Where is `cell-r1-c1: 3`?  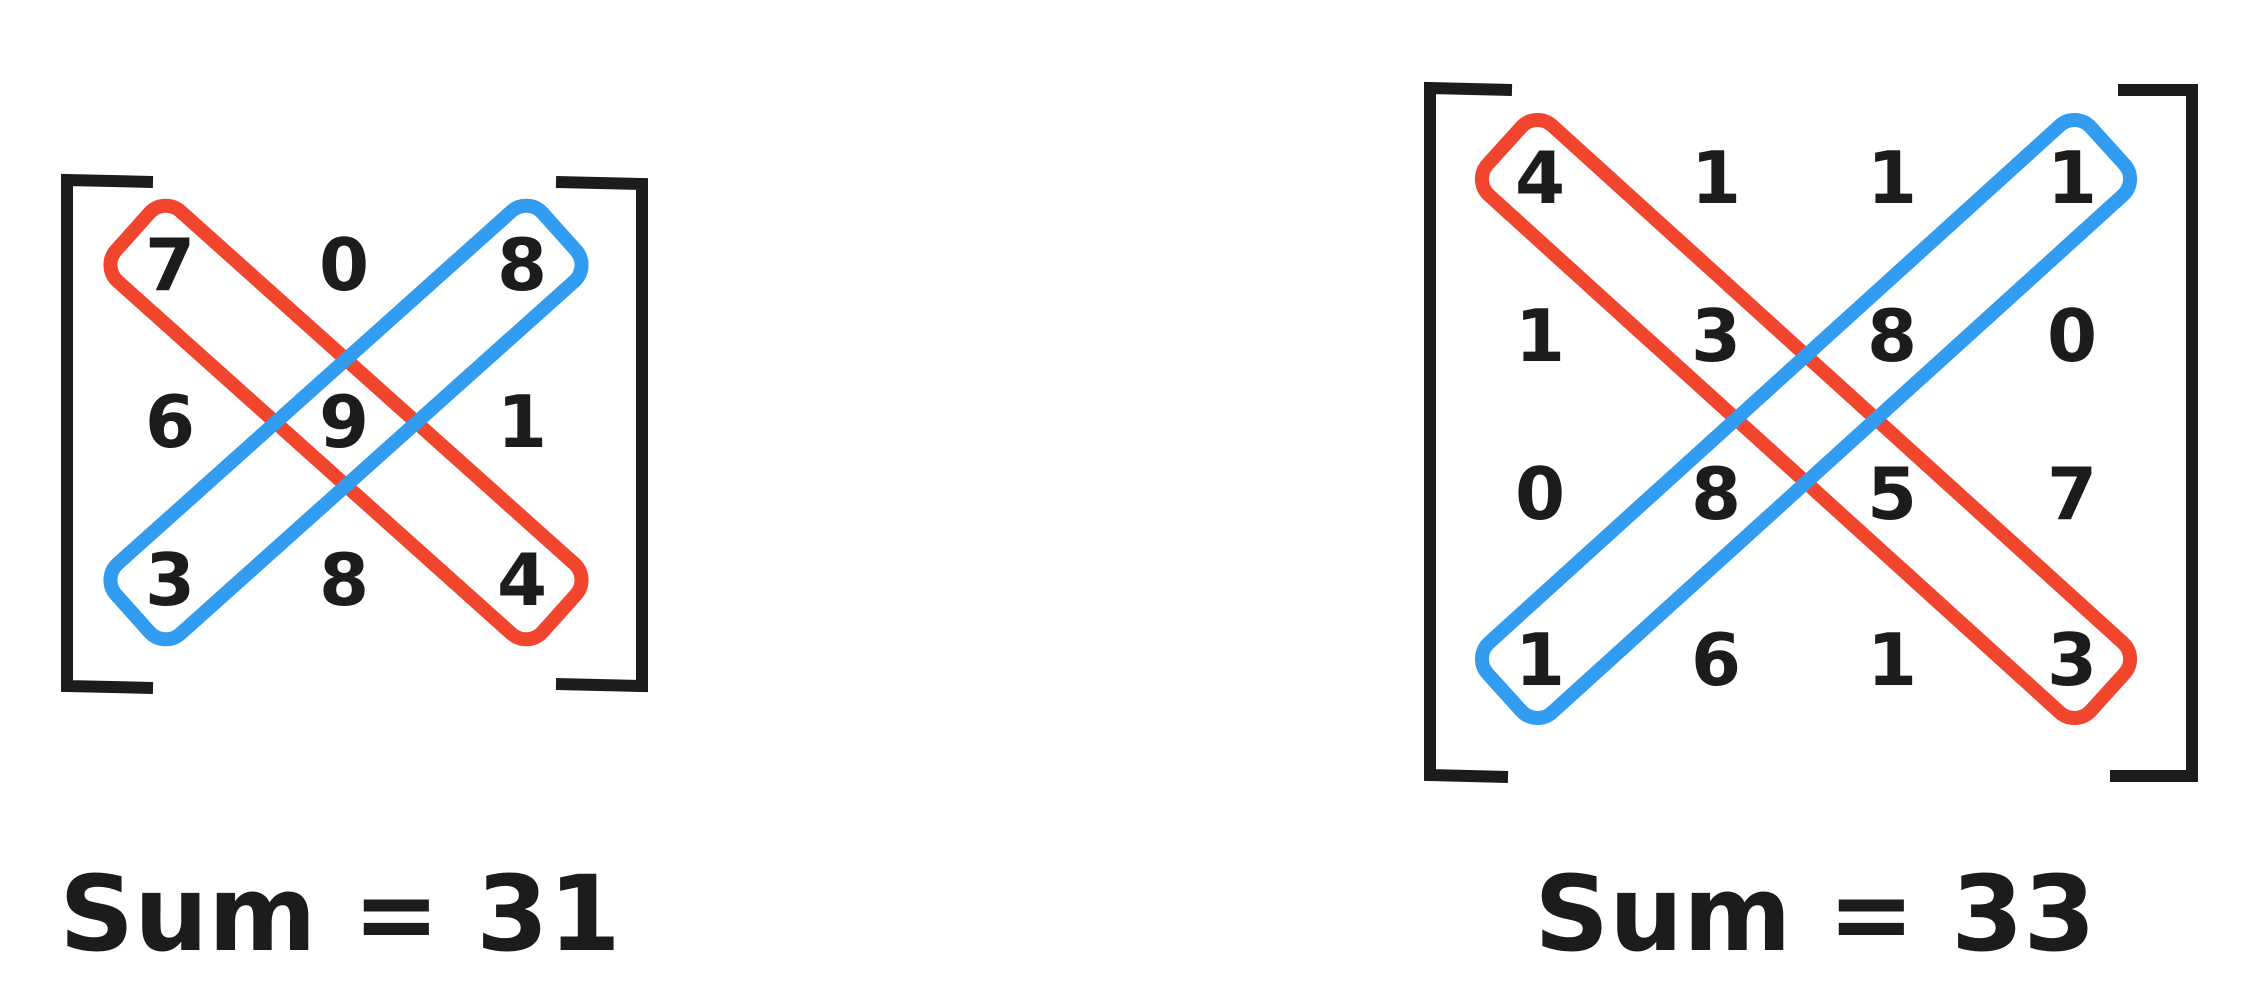
cell-r1-c1: 3 is located at coordinates (1716, 336).